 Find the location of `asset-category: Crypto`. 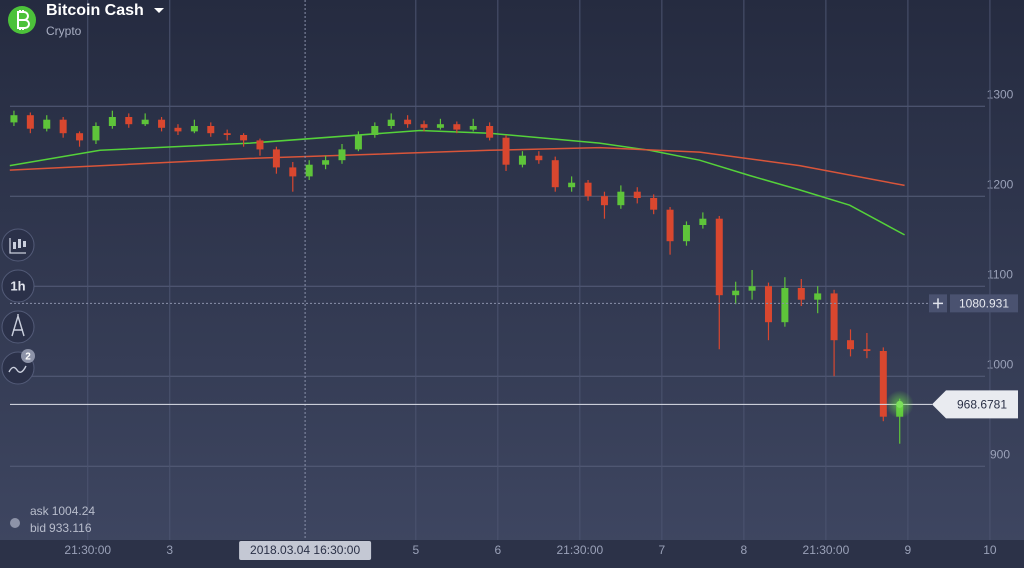

asset-category: Crypto is located at coordinates (64, 31).